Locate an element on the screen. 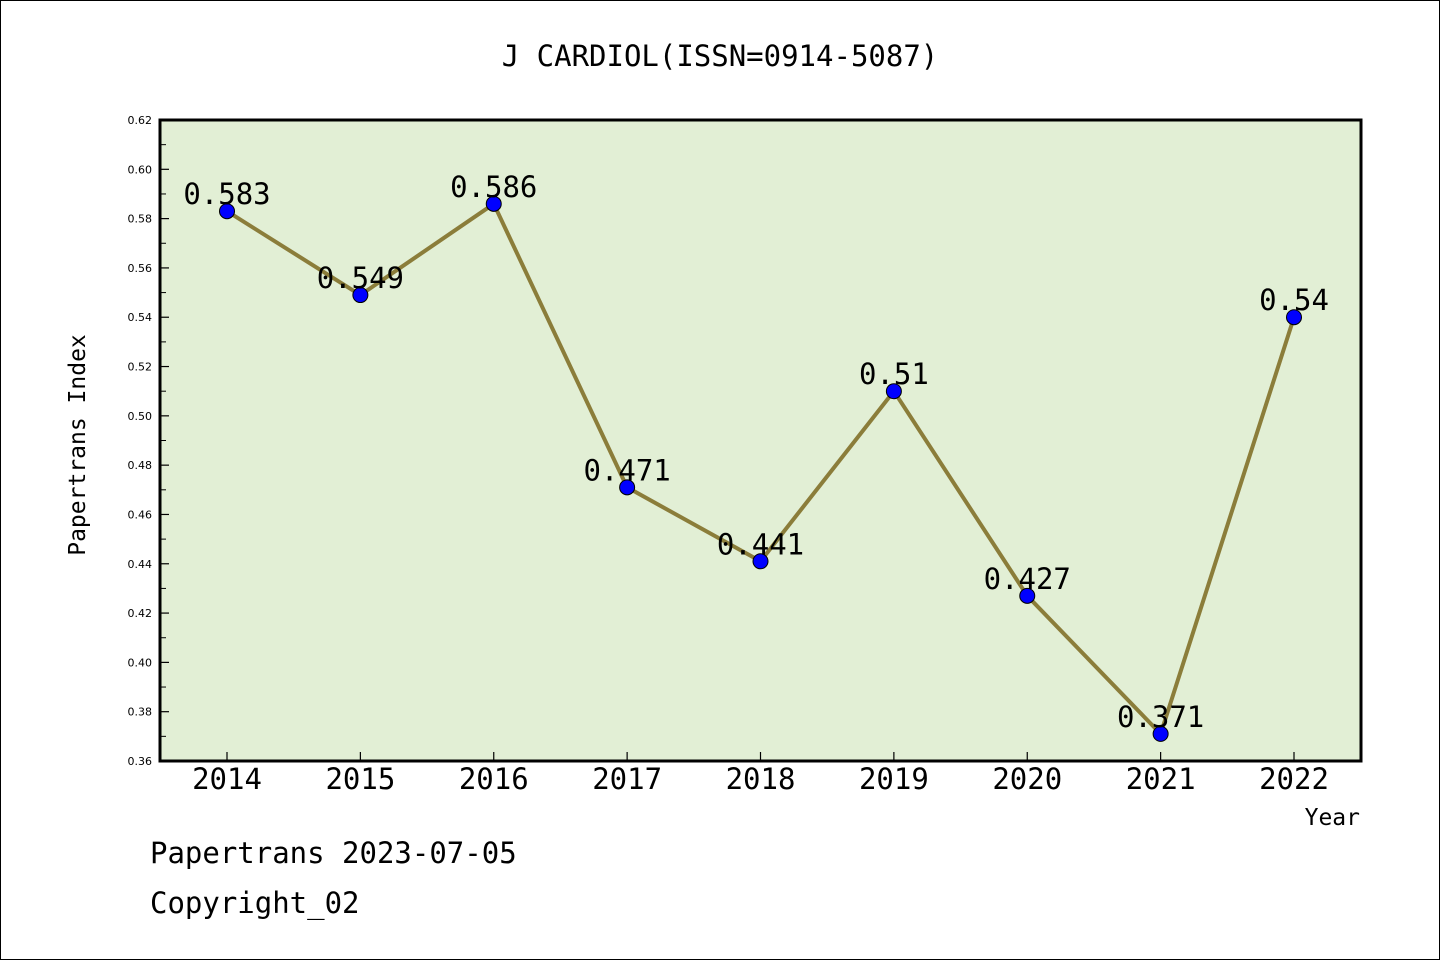 Image resolution: width=1440 pixels, height=960 pixels. data-label: 0.371 is located at coordinates (1160, 717).